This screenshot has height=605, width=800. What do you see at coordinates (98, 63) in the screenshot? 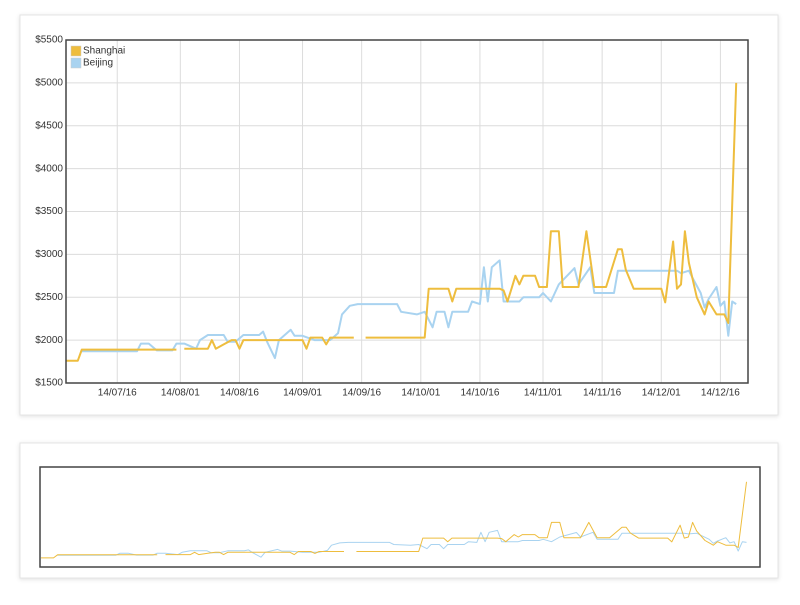
I see `legend-label: Beijing` at bounding box center [98, 63].